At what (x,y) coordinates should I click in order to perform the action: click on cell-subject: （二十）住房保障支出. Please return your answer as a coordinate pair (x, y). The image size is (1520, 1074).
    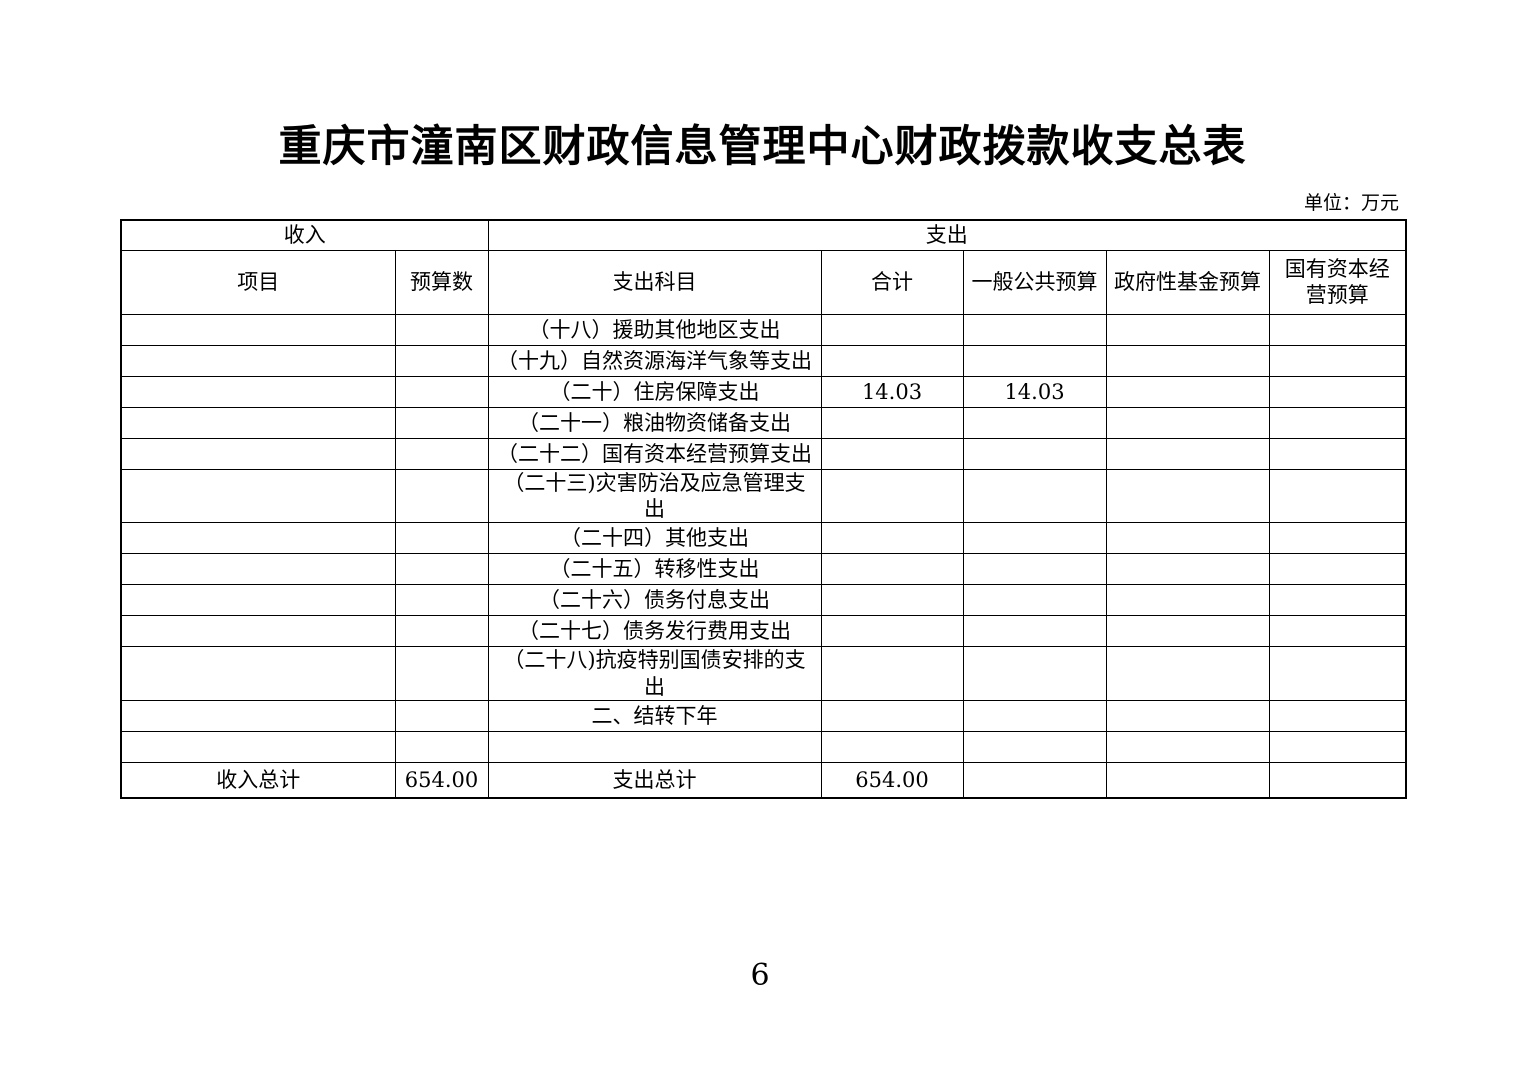
    Looking at the image, I should click on (654, 391).